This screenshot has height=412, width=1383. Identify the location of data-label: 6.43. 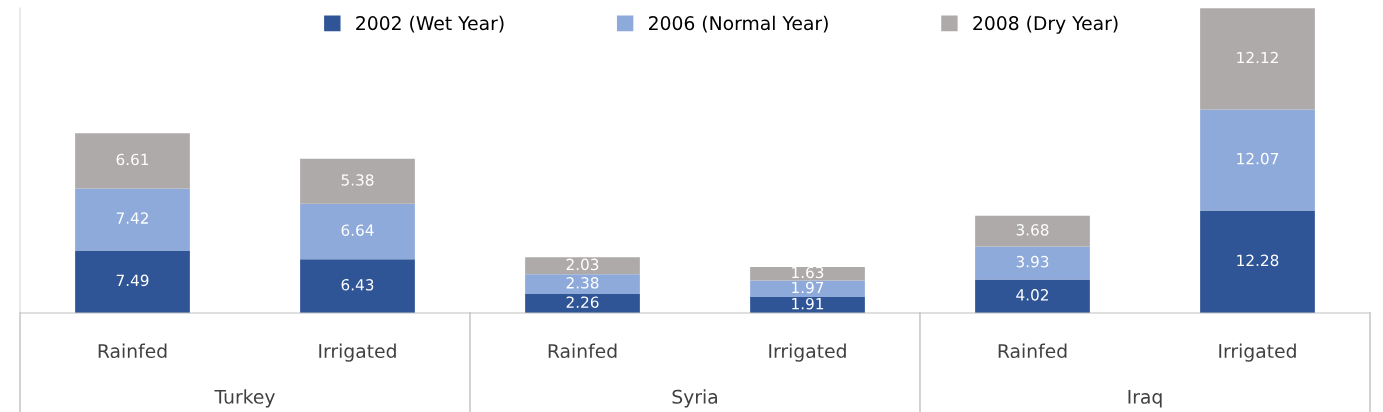
(357, 285).